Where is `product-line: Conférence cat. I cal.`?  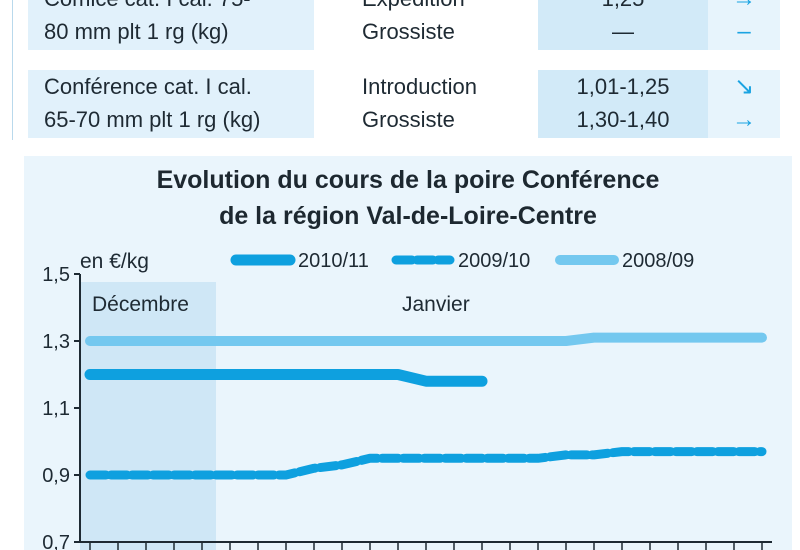
product-line: Conférence cat. I cal. is located at coordinates (148, 86).